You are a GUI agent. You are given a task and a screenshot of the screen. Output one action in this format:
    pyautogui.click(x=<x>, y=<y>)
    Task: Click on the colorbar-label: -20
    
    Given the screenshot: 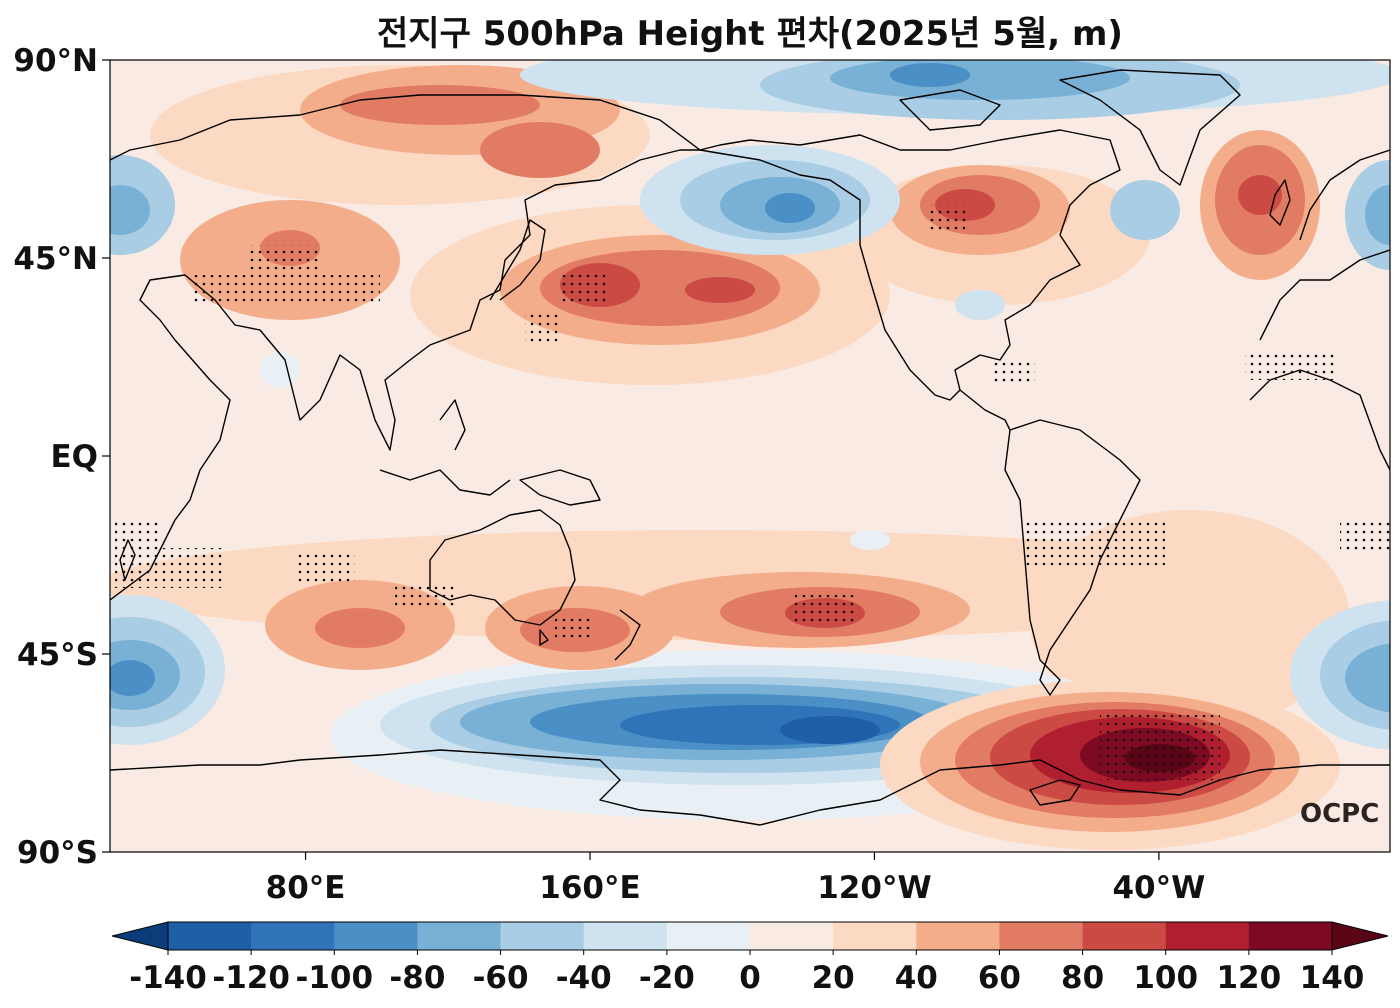 What is the action you would take?
    pyautogui.click(x=667, y=978)
    